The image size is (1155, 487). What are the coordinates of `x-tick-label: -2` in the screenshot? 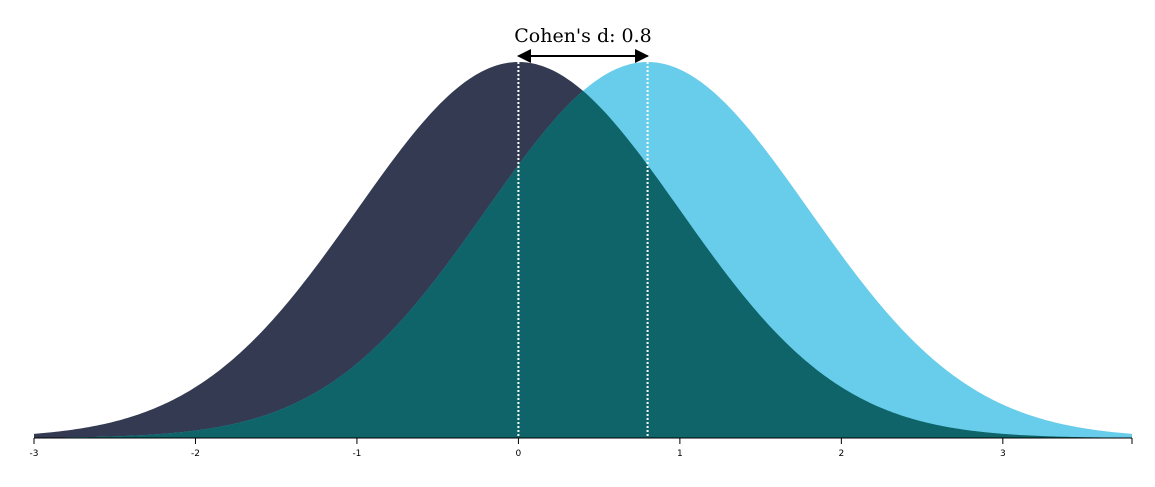 It's located at (195, 454).